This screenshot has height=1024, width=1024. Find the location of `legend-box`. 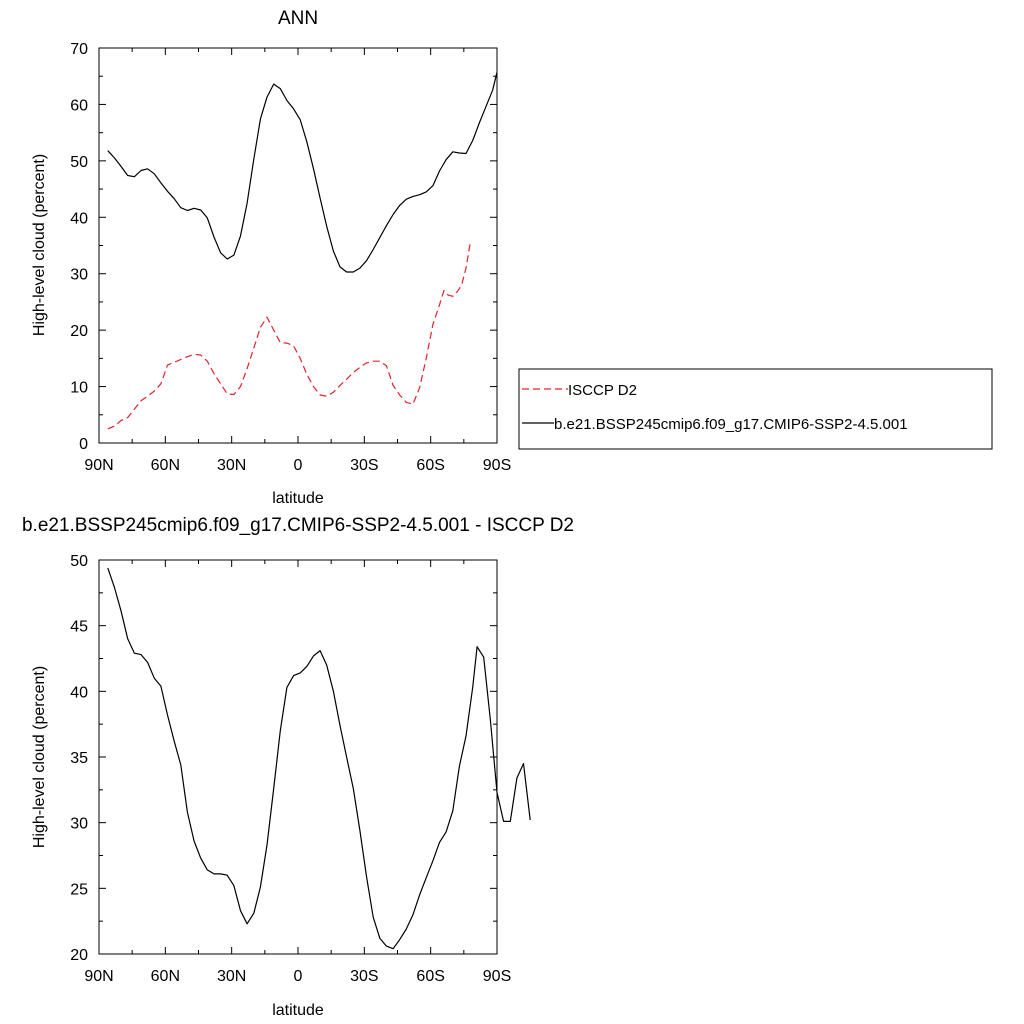

legend-box is located at coordinates (755, 409).